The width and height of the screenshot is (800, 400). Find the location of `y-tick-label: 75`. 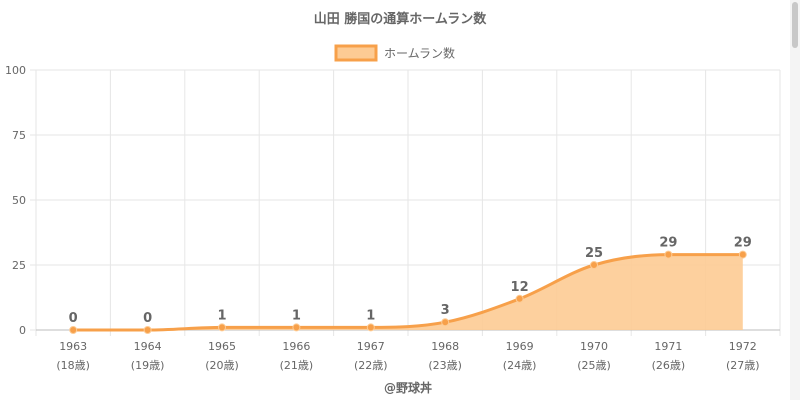

y-tick-label: 75 is located at coordinates (19, 135).